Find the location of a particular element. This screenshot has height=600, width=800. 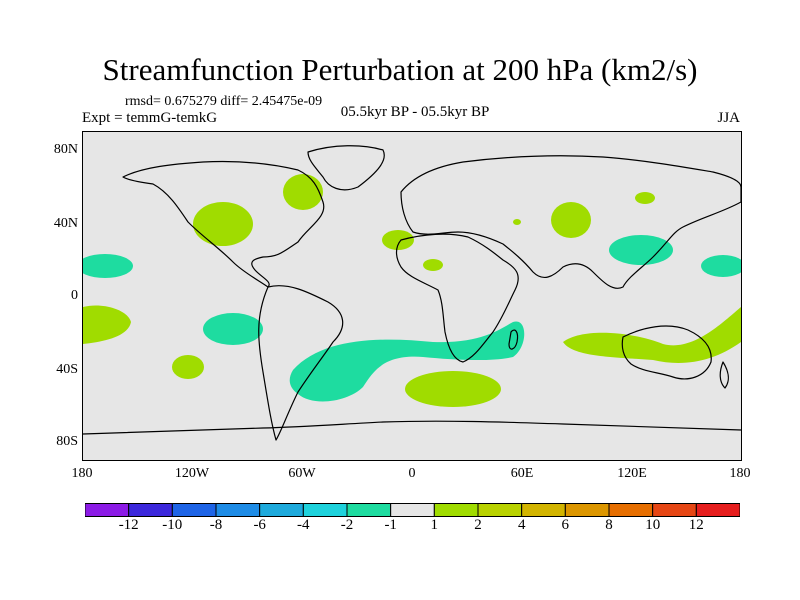

lon-label-180w: 180 is located at coordinates (82, 473).